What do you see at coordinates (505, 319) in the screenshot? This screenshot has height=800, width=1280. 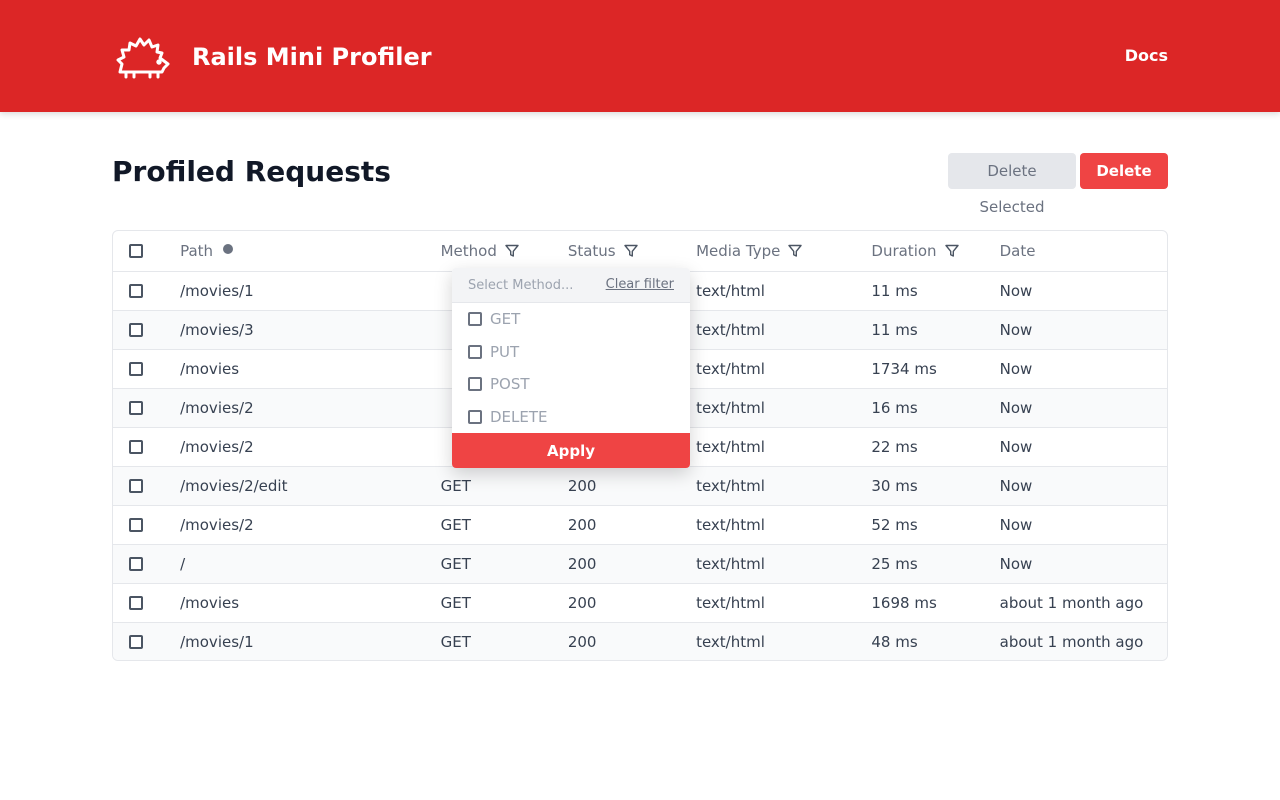 I see `method-option-label: GET` at bounding box center [505, 319].